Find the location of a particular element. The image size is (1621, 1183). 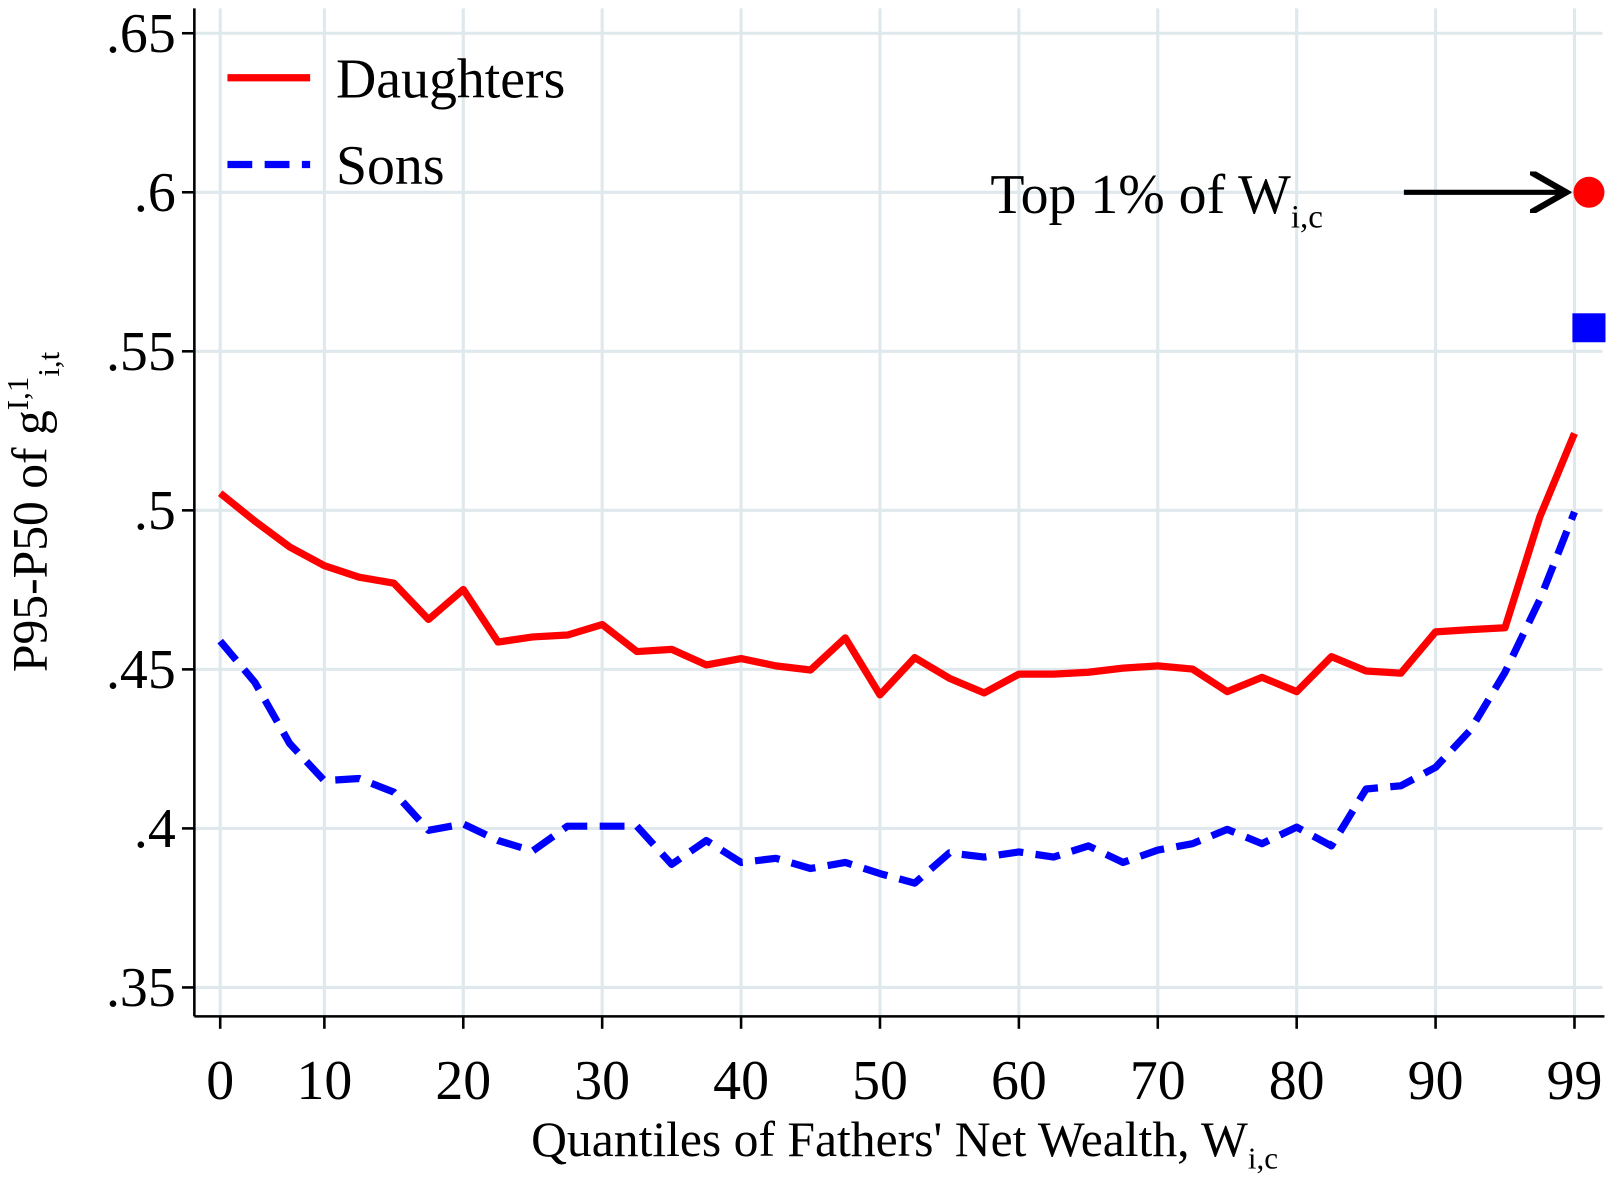

x-tick-label: 80 is located at coordinates (1297, 1081).